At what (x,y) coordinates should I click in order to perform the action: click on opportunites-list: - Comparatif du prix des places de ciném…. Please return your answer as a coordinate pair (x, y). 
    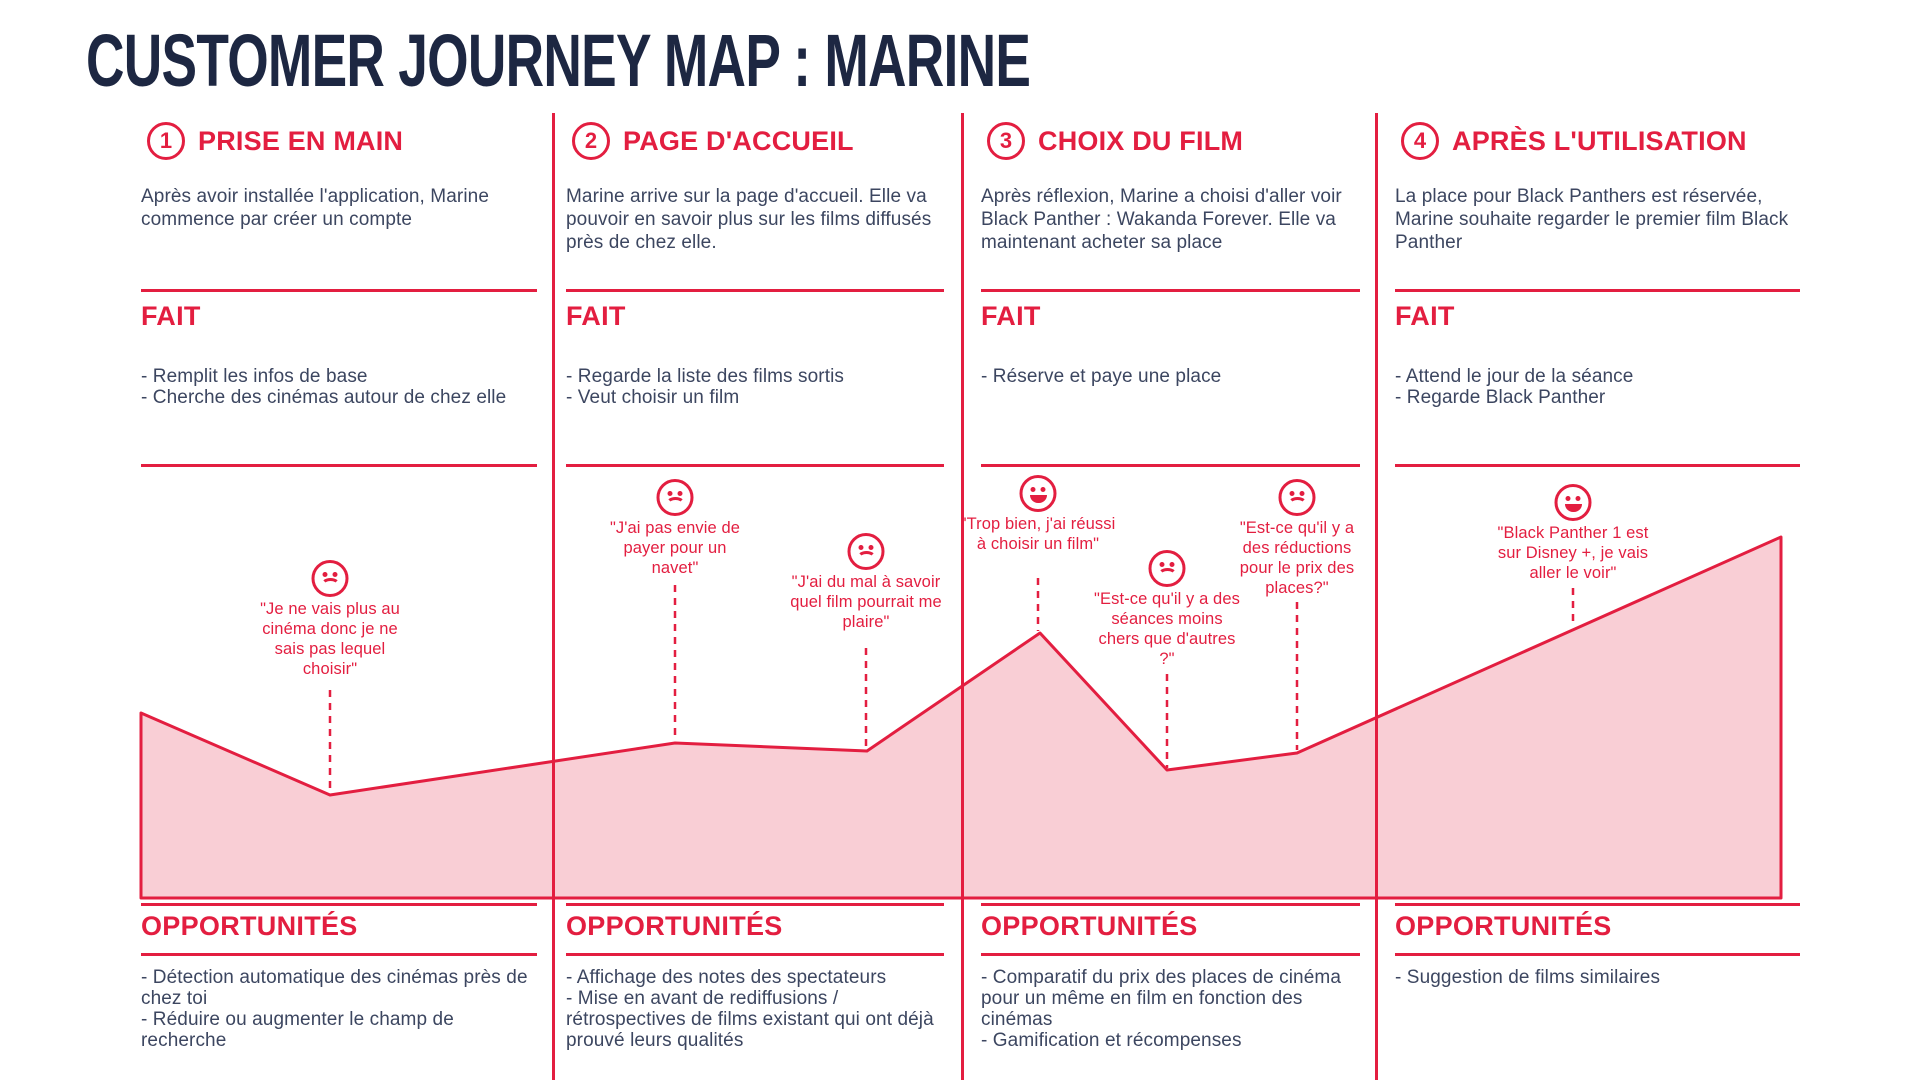
    Looking at the image, I should click on (1170, 1009).